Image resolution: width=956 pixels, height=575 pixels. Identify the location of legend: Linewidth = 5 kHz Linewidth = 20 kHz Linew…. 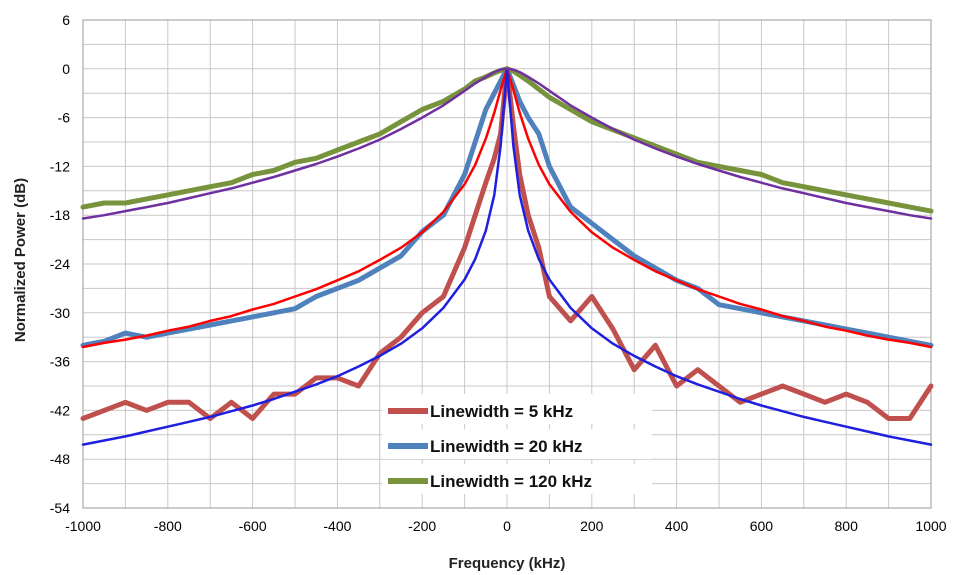
(517, 444).